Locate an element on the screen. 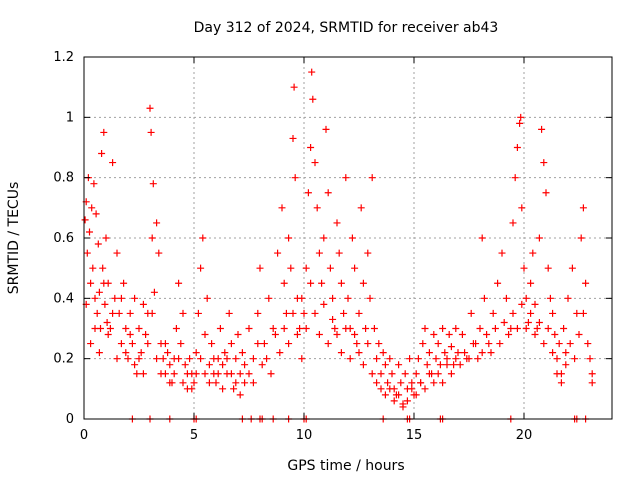  x-tick-label: 15 is located at coordinates (414, 435).